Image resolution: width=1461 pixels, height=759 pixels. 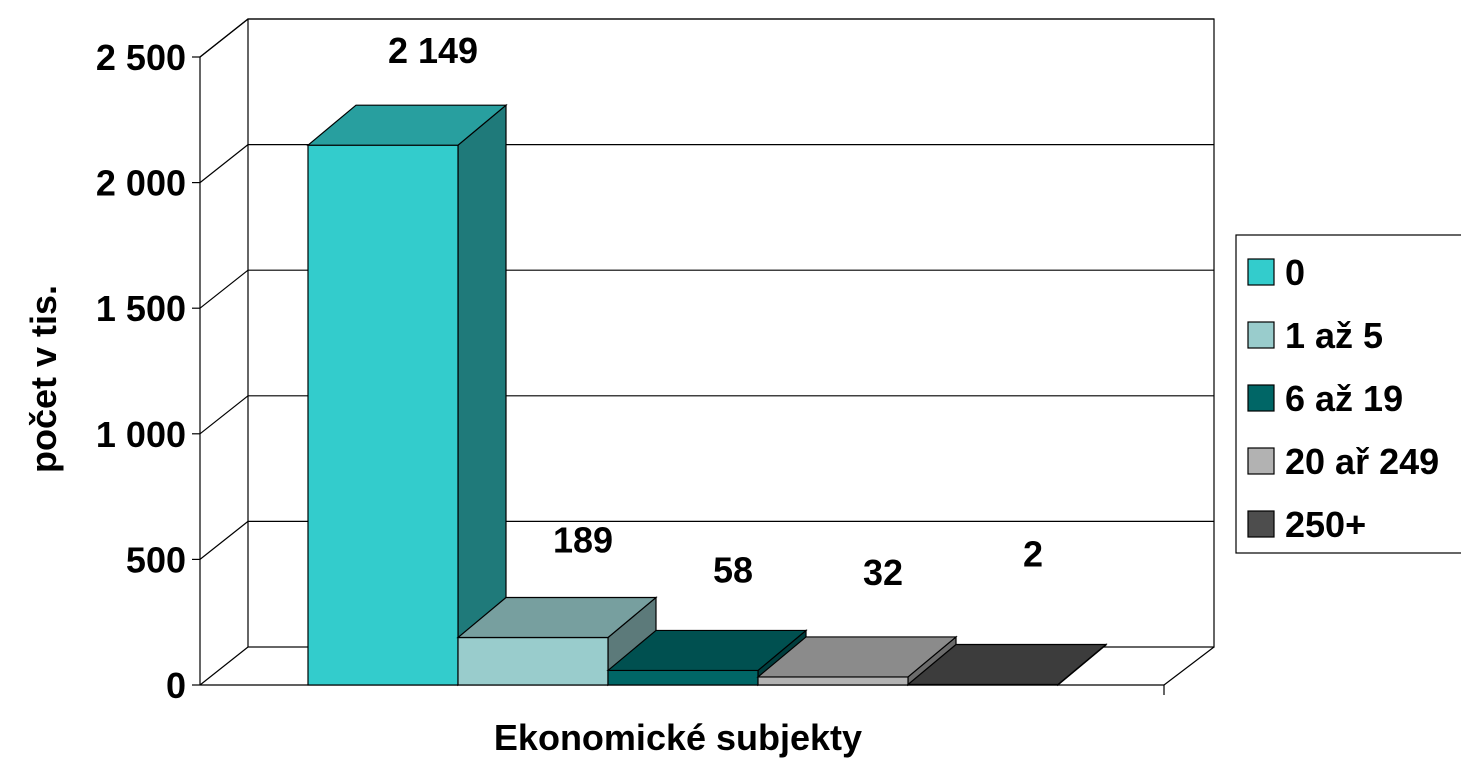 What do you see at coordinates (176, 685) in the screenshot?
I see `y-tick-label: 0` at bounding box center [176, 685].